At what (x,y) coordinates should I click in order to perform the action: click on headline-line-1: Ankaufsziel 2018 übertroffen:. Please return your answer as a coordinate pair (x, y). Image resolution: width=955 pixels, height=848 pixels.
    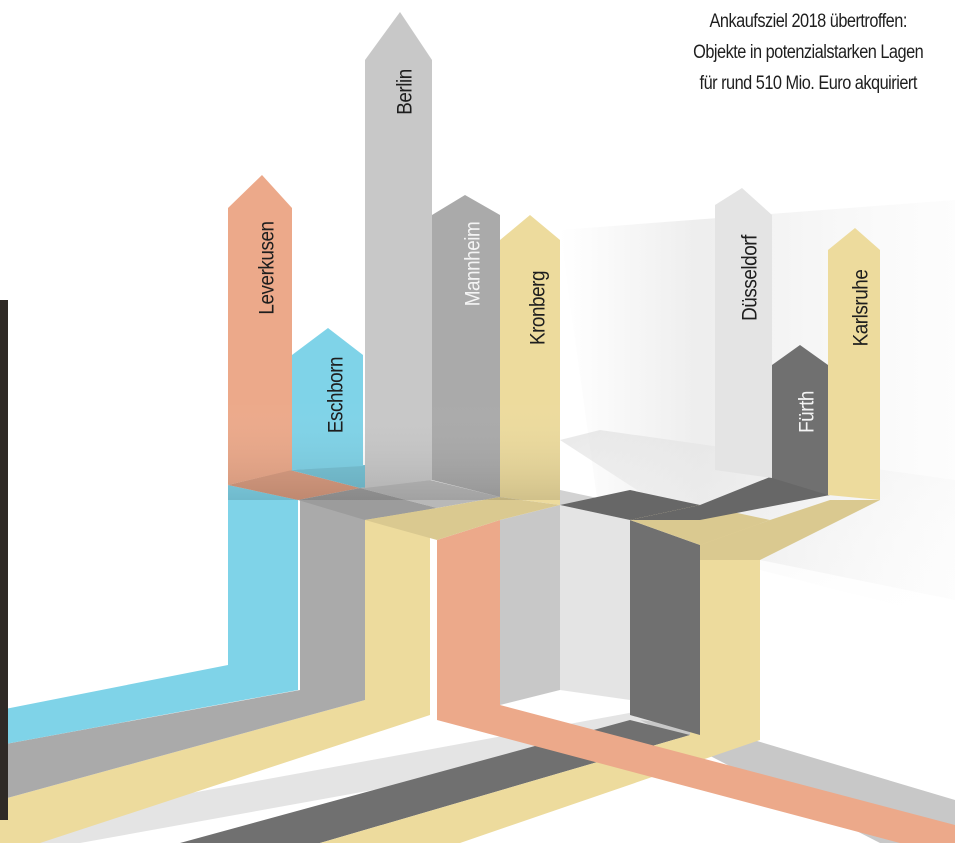
    Looking at the image, I should click on (808, 21).